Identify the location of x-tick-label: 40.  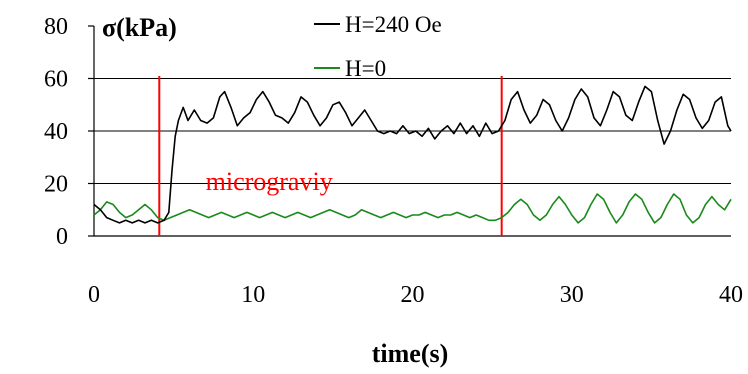
(731, 295).